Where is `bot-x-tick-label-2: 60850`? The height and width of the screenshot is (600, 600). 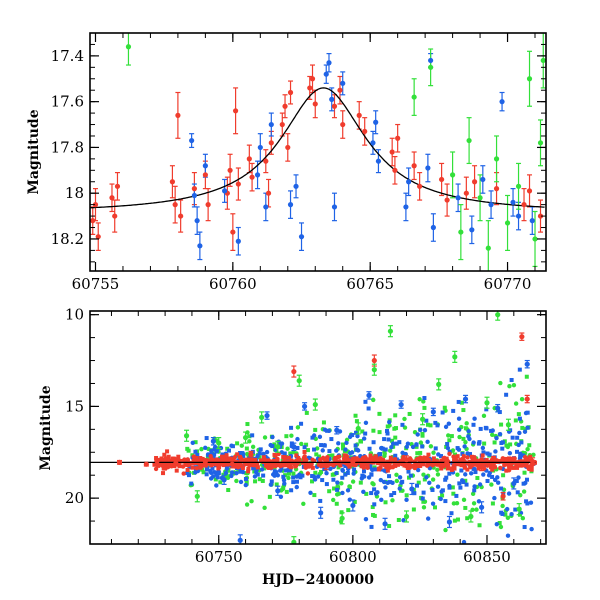
bot-x-tick-label-2: 60850 is located at coordinates (487, 557).